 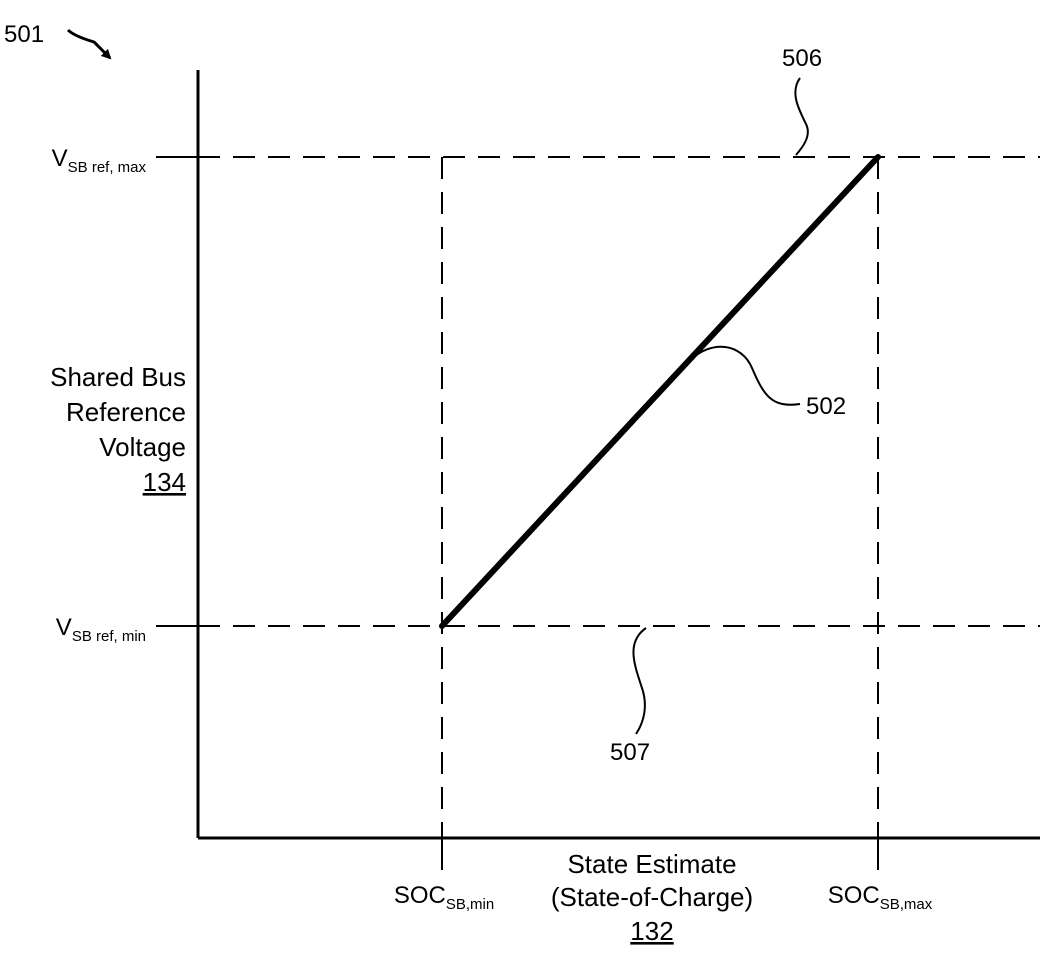 I want to click on x-axis-label-line-1: State Estimate, so click(x=651, y=864).